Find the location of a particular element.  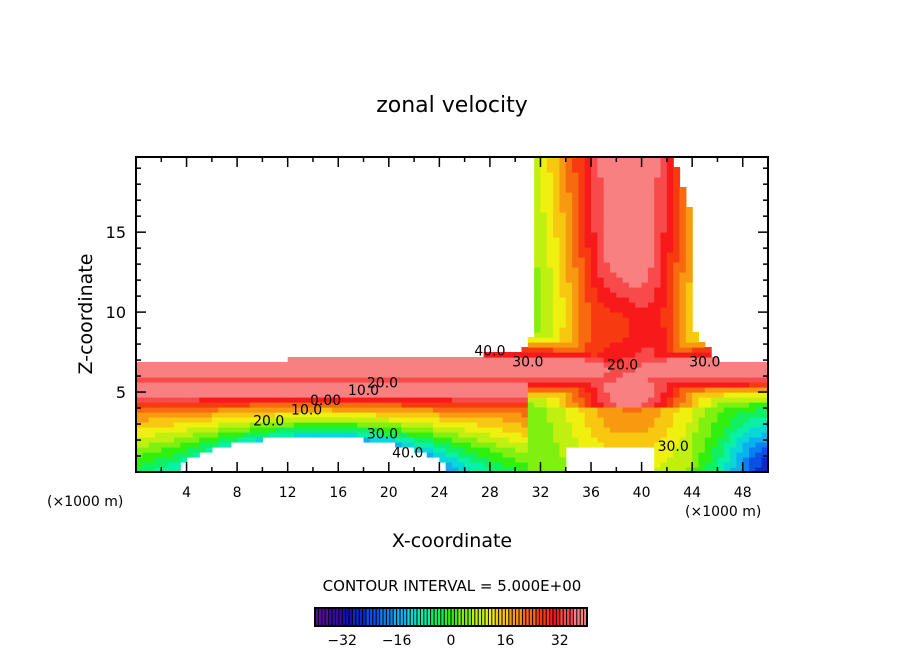

x-tick-label: 8 is located at coordinates (237, 493).